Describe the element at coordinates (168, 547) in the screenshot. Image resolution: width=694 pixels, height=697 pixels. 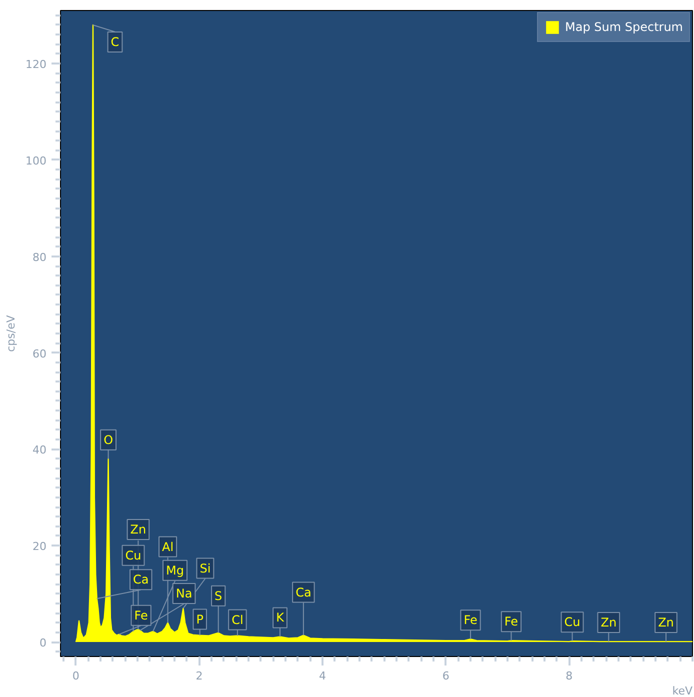
I see `annotation: Al` at that location.